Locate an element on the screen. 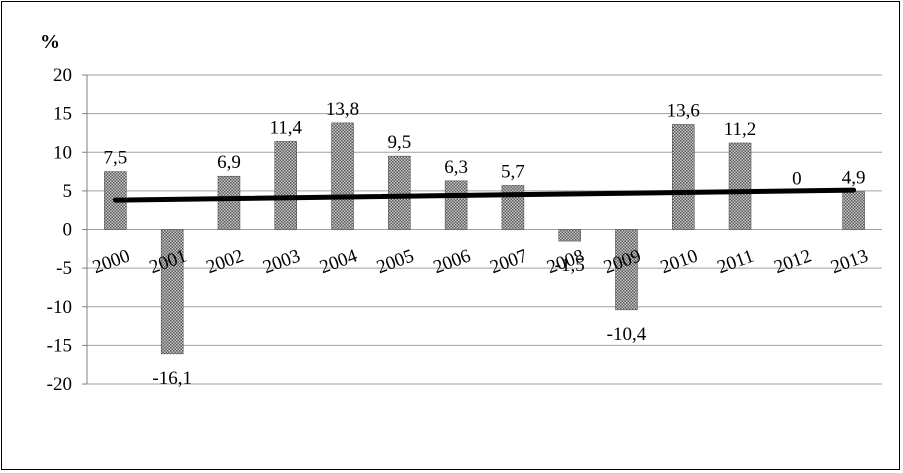 The height and width of the screenshot is (473, 903). y-tick-label: -15 is located at coordinates (59, 345).